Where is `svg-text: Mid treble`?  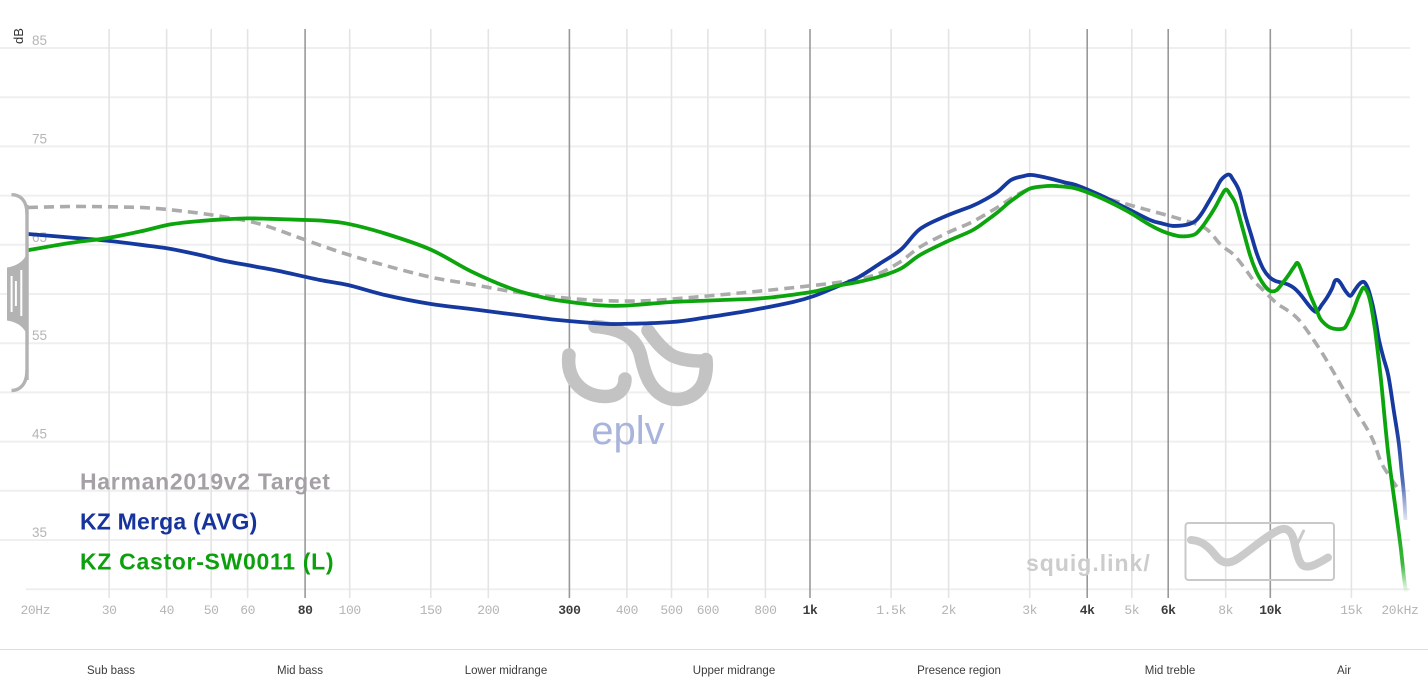
svg-text: Mid treble is located at coordinates (1170, 671).